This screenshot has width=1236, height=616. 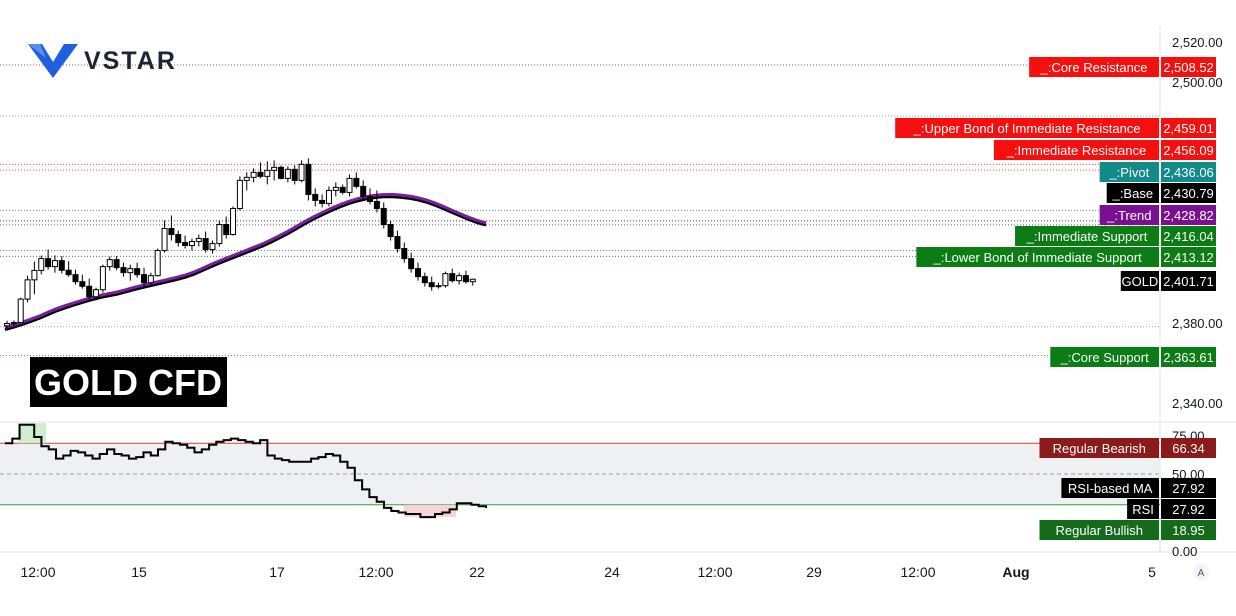 I want to click on auto-scale-icon: A, so click(x=1201, y=573).